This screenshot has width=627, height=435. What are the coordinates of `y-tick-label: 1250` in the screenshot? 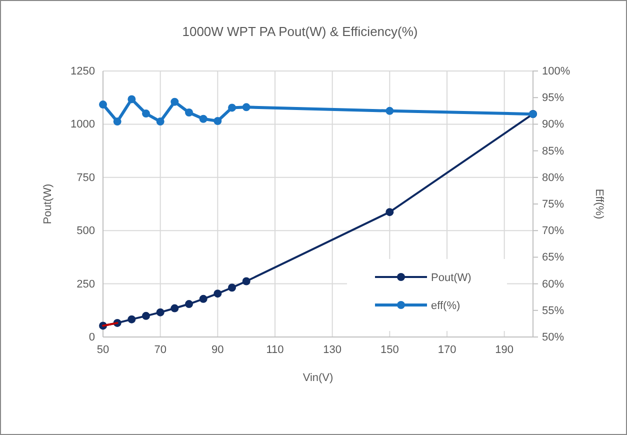 It's located at (82, 72).